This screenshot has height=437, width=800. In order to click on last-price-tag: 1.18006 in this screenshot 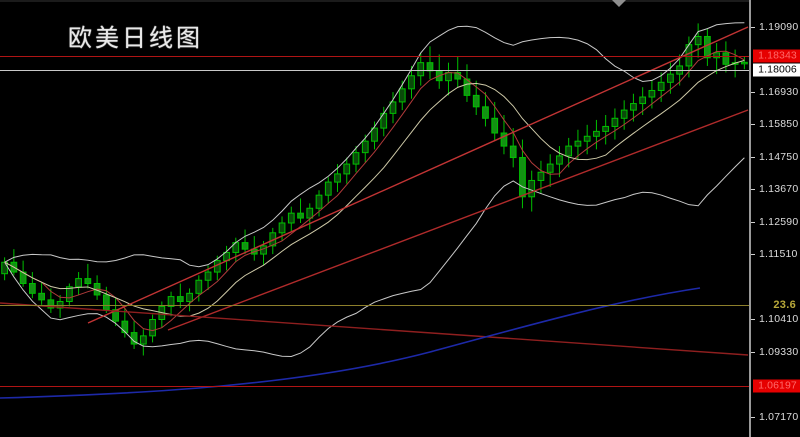, I will do `click(776, 70)`.